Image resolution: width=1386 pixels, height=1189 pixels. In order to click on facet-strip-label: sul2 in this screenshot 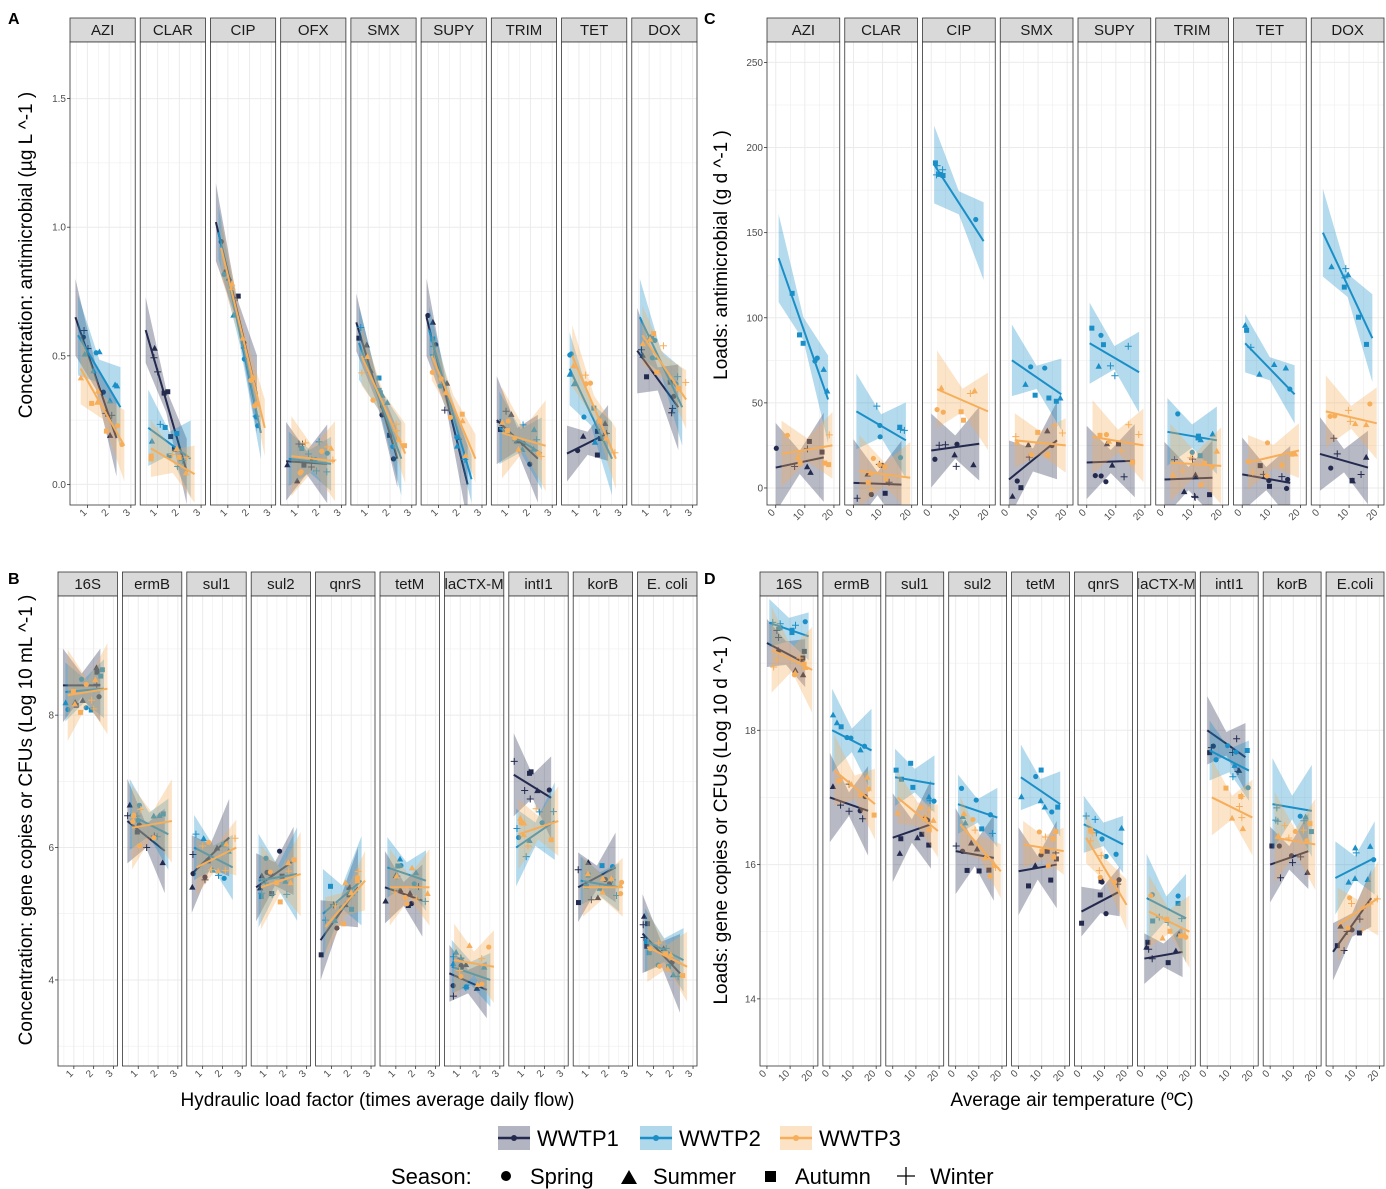, I will do `click(281, 584)`.